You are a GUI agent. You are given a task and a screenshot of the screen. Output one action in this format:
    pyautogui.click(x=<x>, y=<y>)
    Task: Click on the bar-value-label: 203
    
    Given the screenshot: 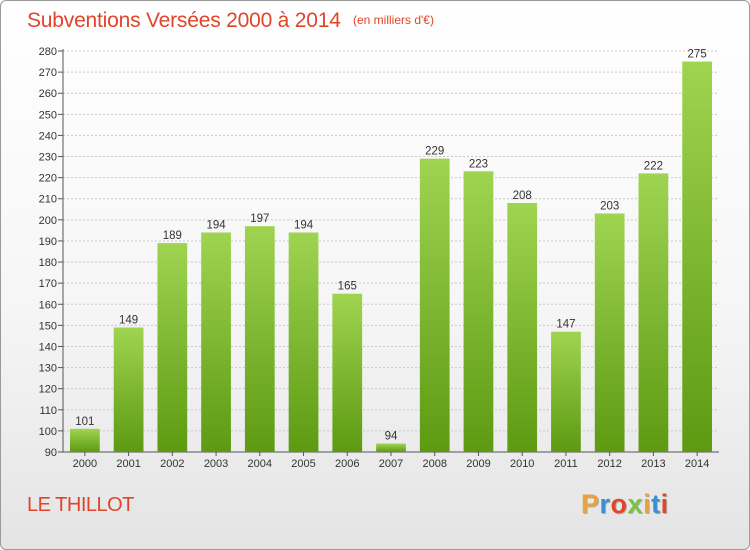 What is the action you would take?
    pyautogui.click(x=609, y=207)
    